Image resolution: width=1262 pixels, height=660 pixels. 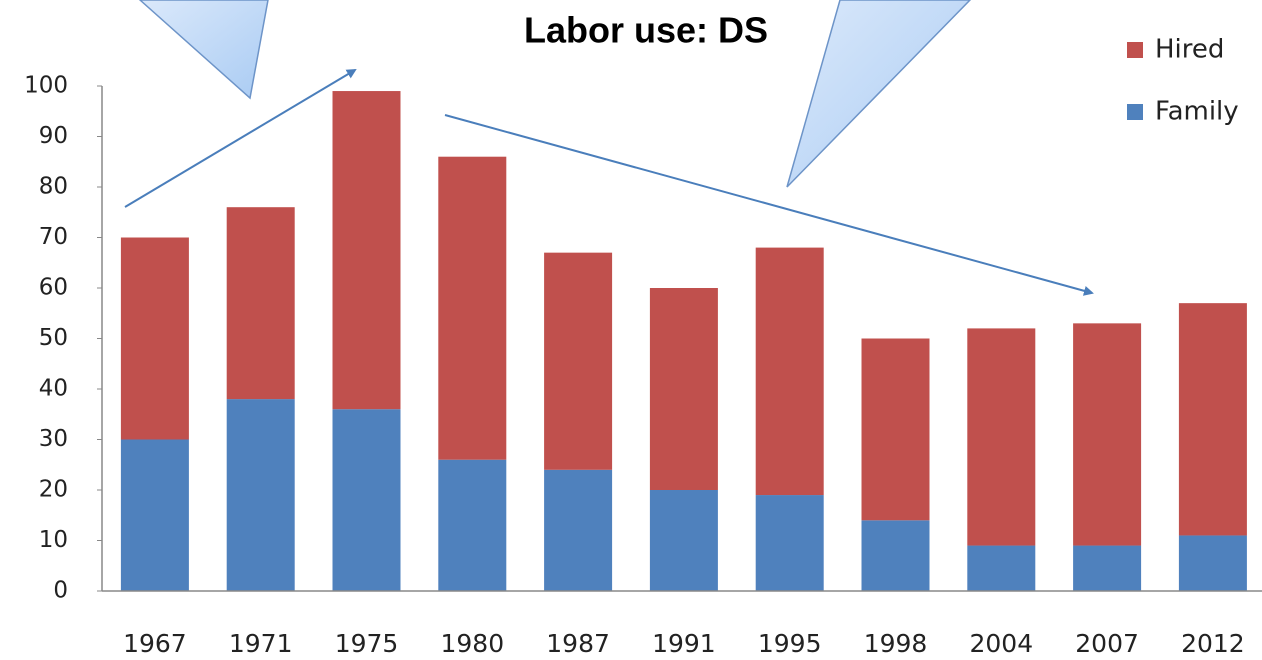 I want to click on callout-left, so click(x=203, y=50).